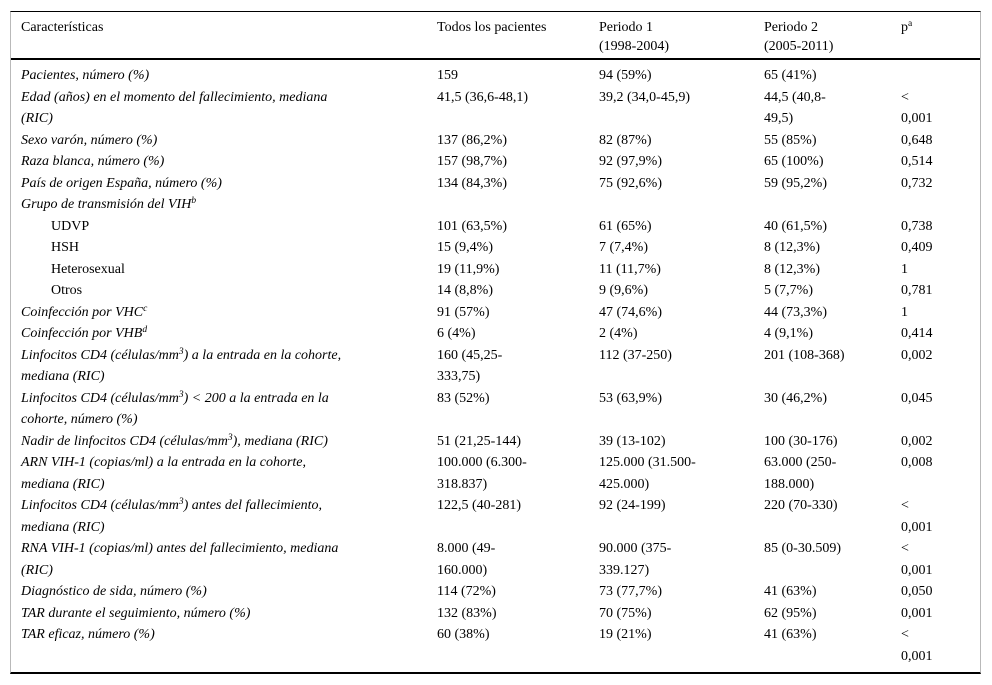 Image resolution: width=992 pixels, height=685 pixels. What do you see at coordinates (832, 36) in the screenshot?
I see `header-periodo-2: Periodo 2 (2005-2011)` at bounding box center [832, 36].